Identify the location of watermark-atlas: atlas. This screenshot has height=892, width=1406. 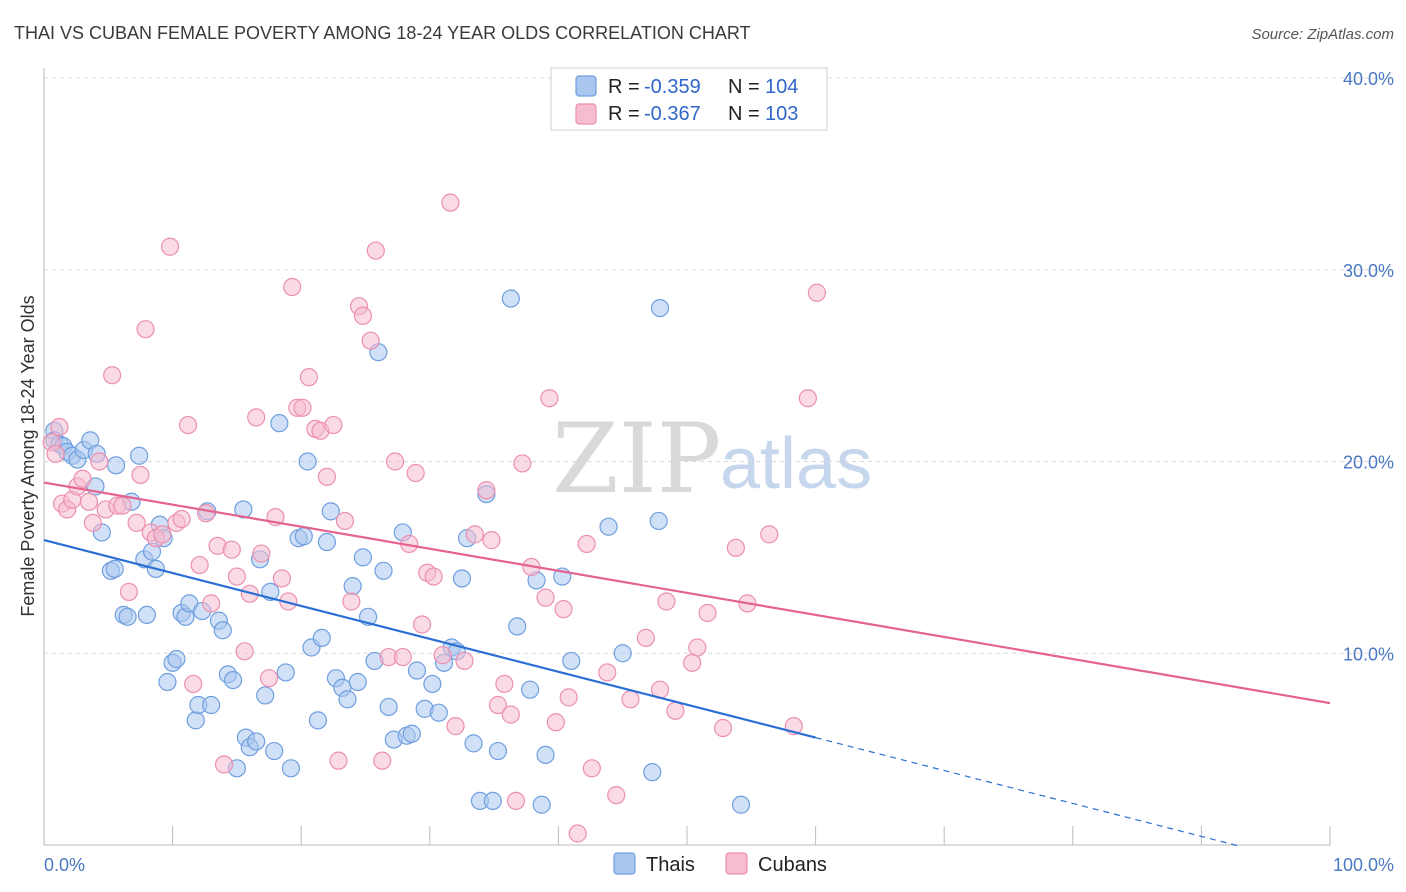
(796, 464).